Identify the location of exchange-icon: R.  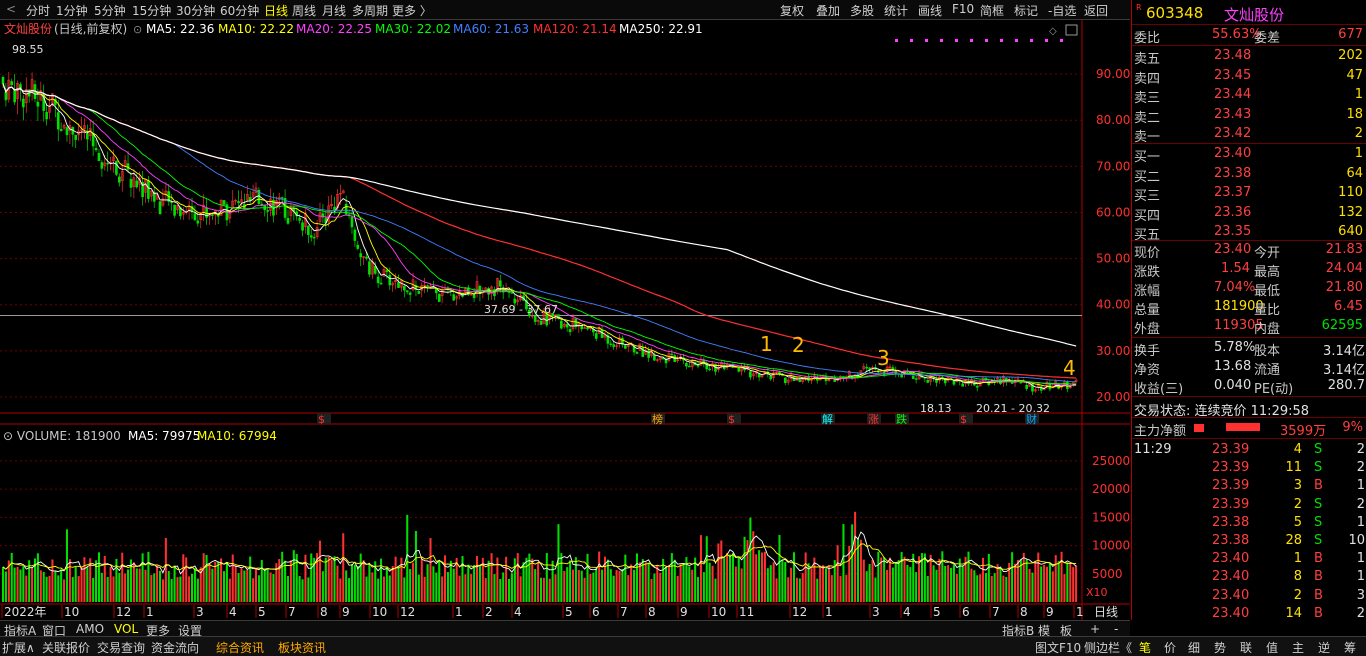
(1139, 7).